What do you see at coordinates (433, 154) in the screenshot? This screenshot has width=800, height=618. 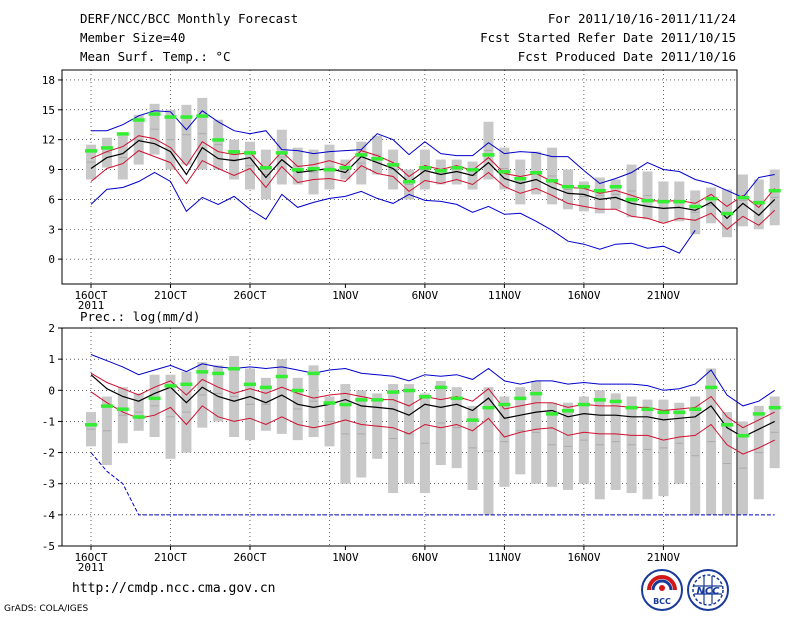 I see `series-line-min` at bounding box center [433, 154].